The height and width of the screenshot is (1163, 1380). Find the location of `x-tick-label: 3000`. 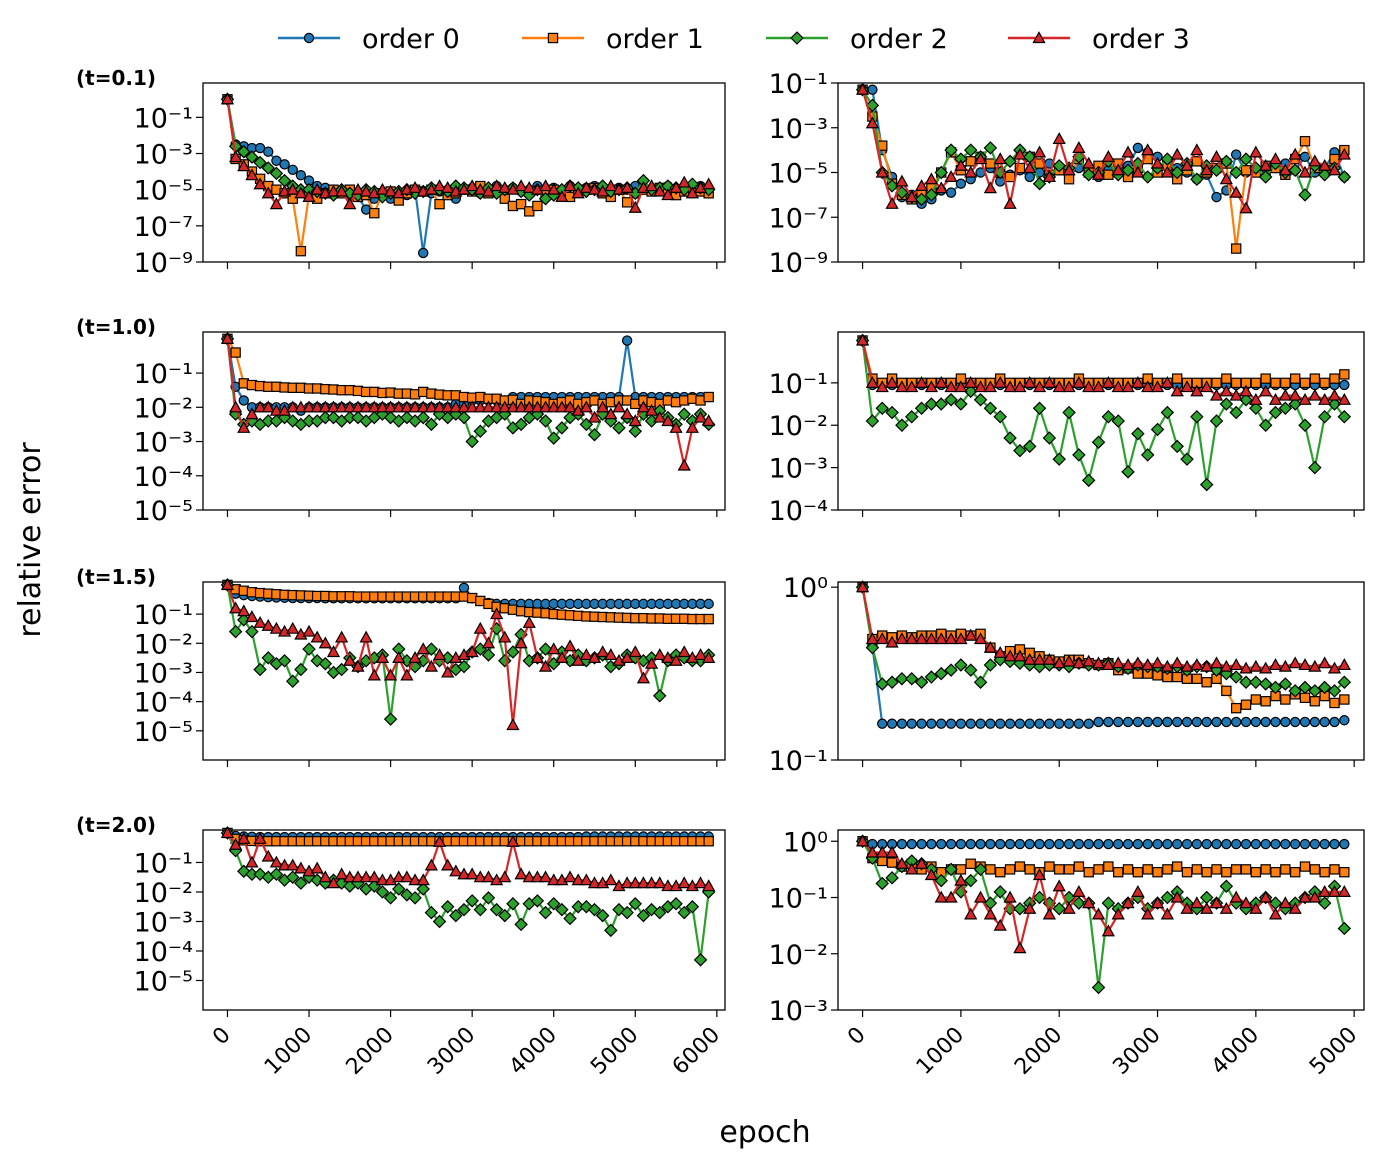

x-tick-label: 3000 is located at coordinates (1136, 1051).